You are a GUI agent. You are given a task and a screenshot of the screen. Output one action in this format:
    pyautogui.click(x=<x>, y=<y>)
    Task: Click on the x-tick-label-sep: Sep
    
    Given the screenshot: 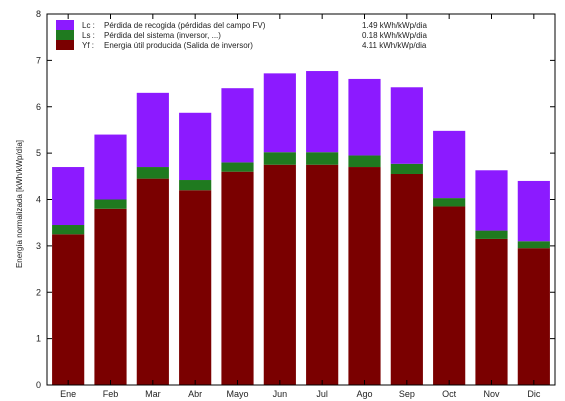 What is the action you would take?
    pyautogui.click(x=407, y=394)
    